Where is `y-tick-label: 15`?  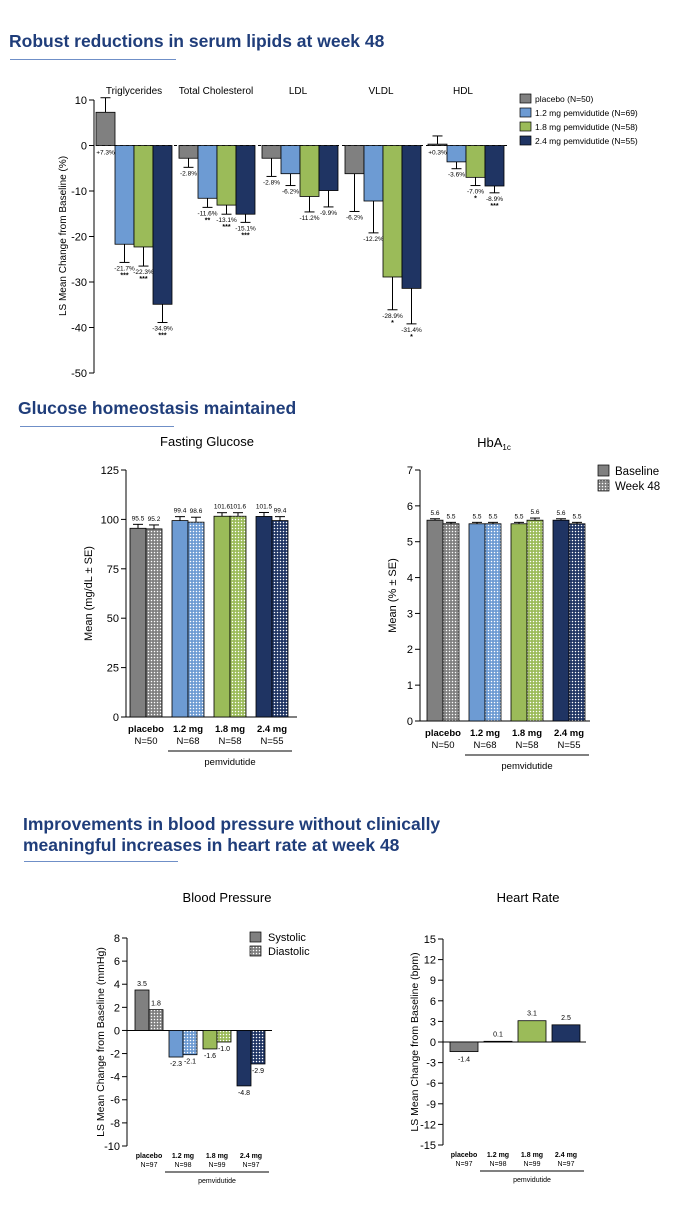 y-tick-label: 15 is located at coordinates (430, 940).